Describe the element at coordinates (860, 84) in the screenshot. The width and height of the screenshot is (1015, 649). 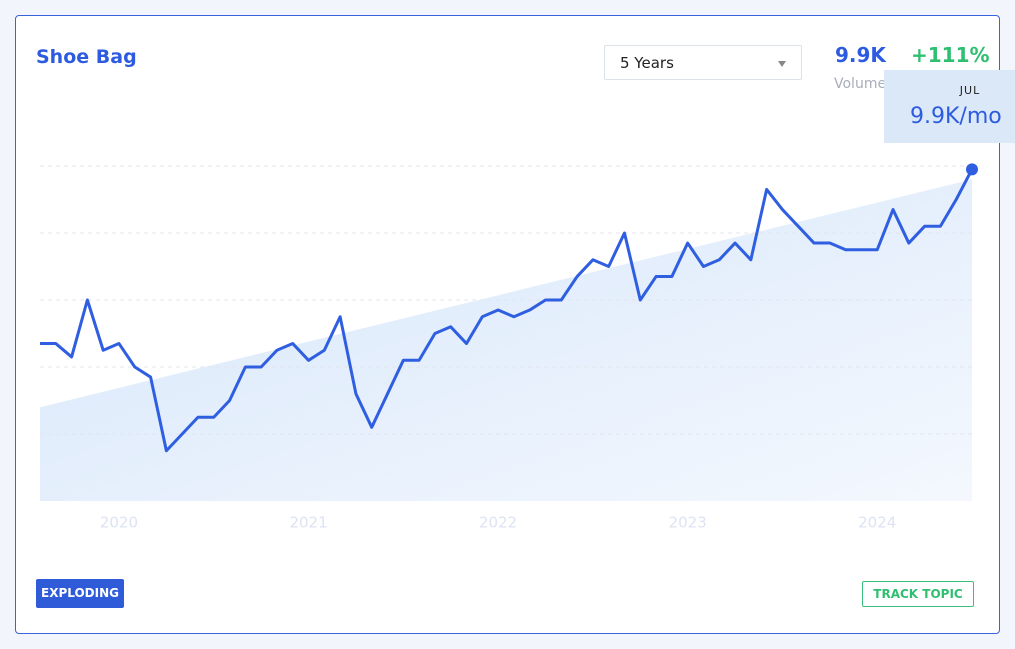
I see `volume-label: Volume` at that location.